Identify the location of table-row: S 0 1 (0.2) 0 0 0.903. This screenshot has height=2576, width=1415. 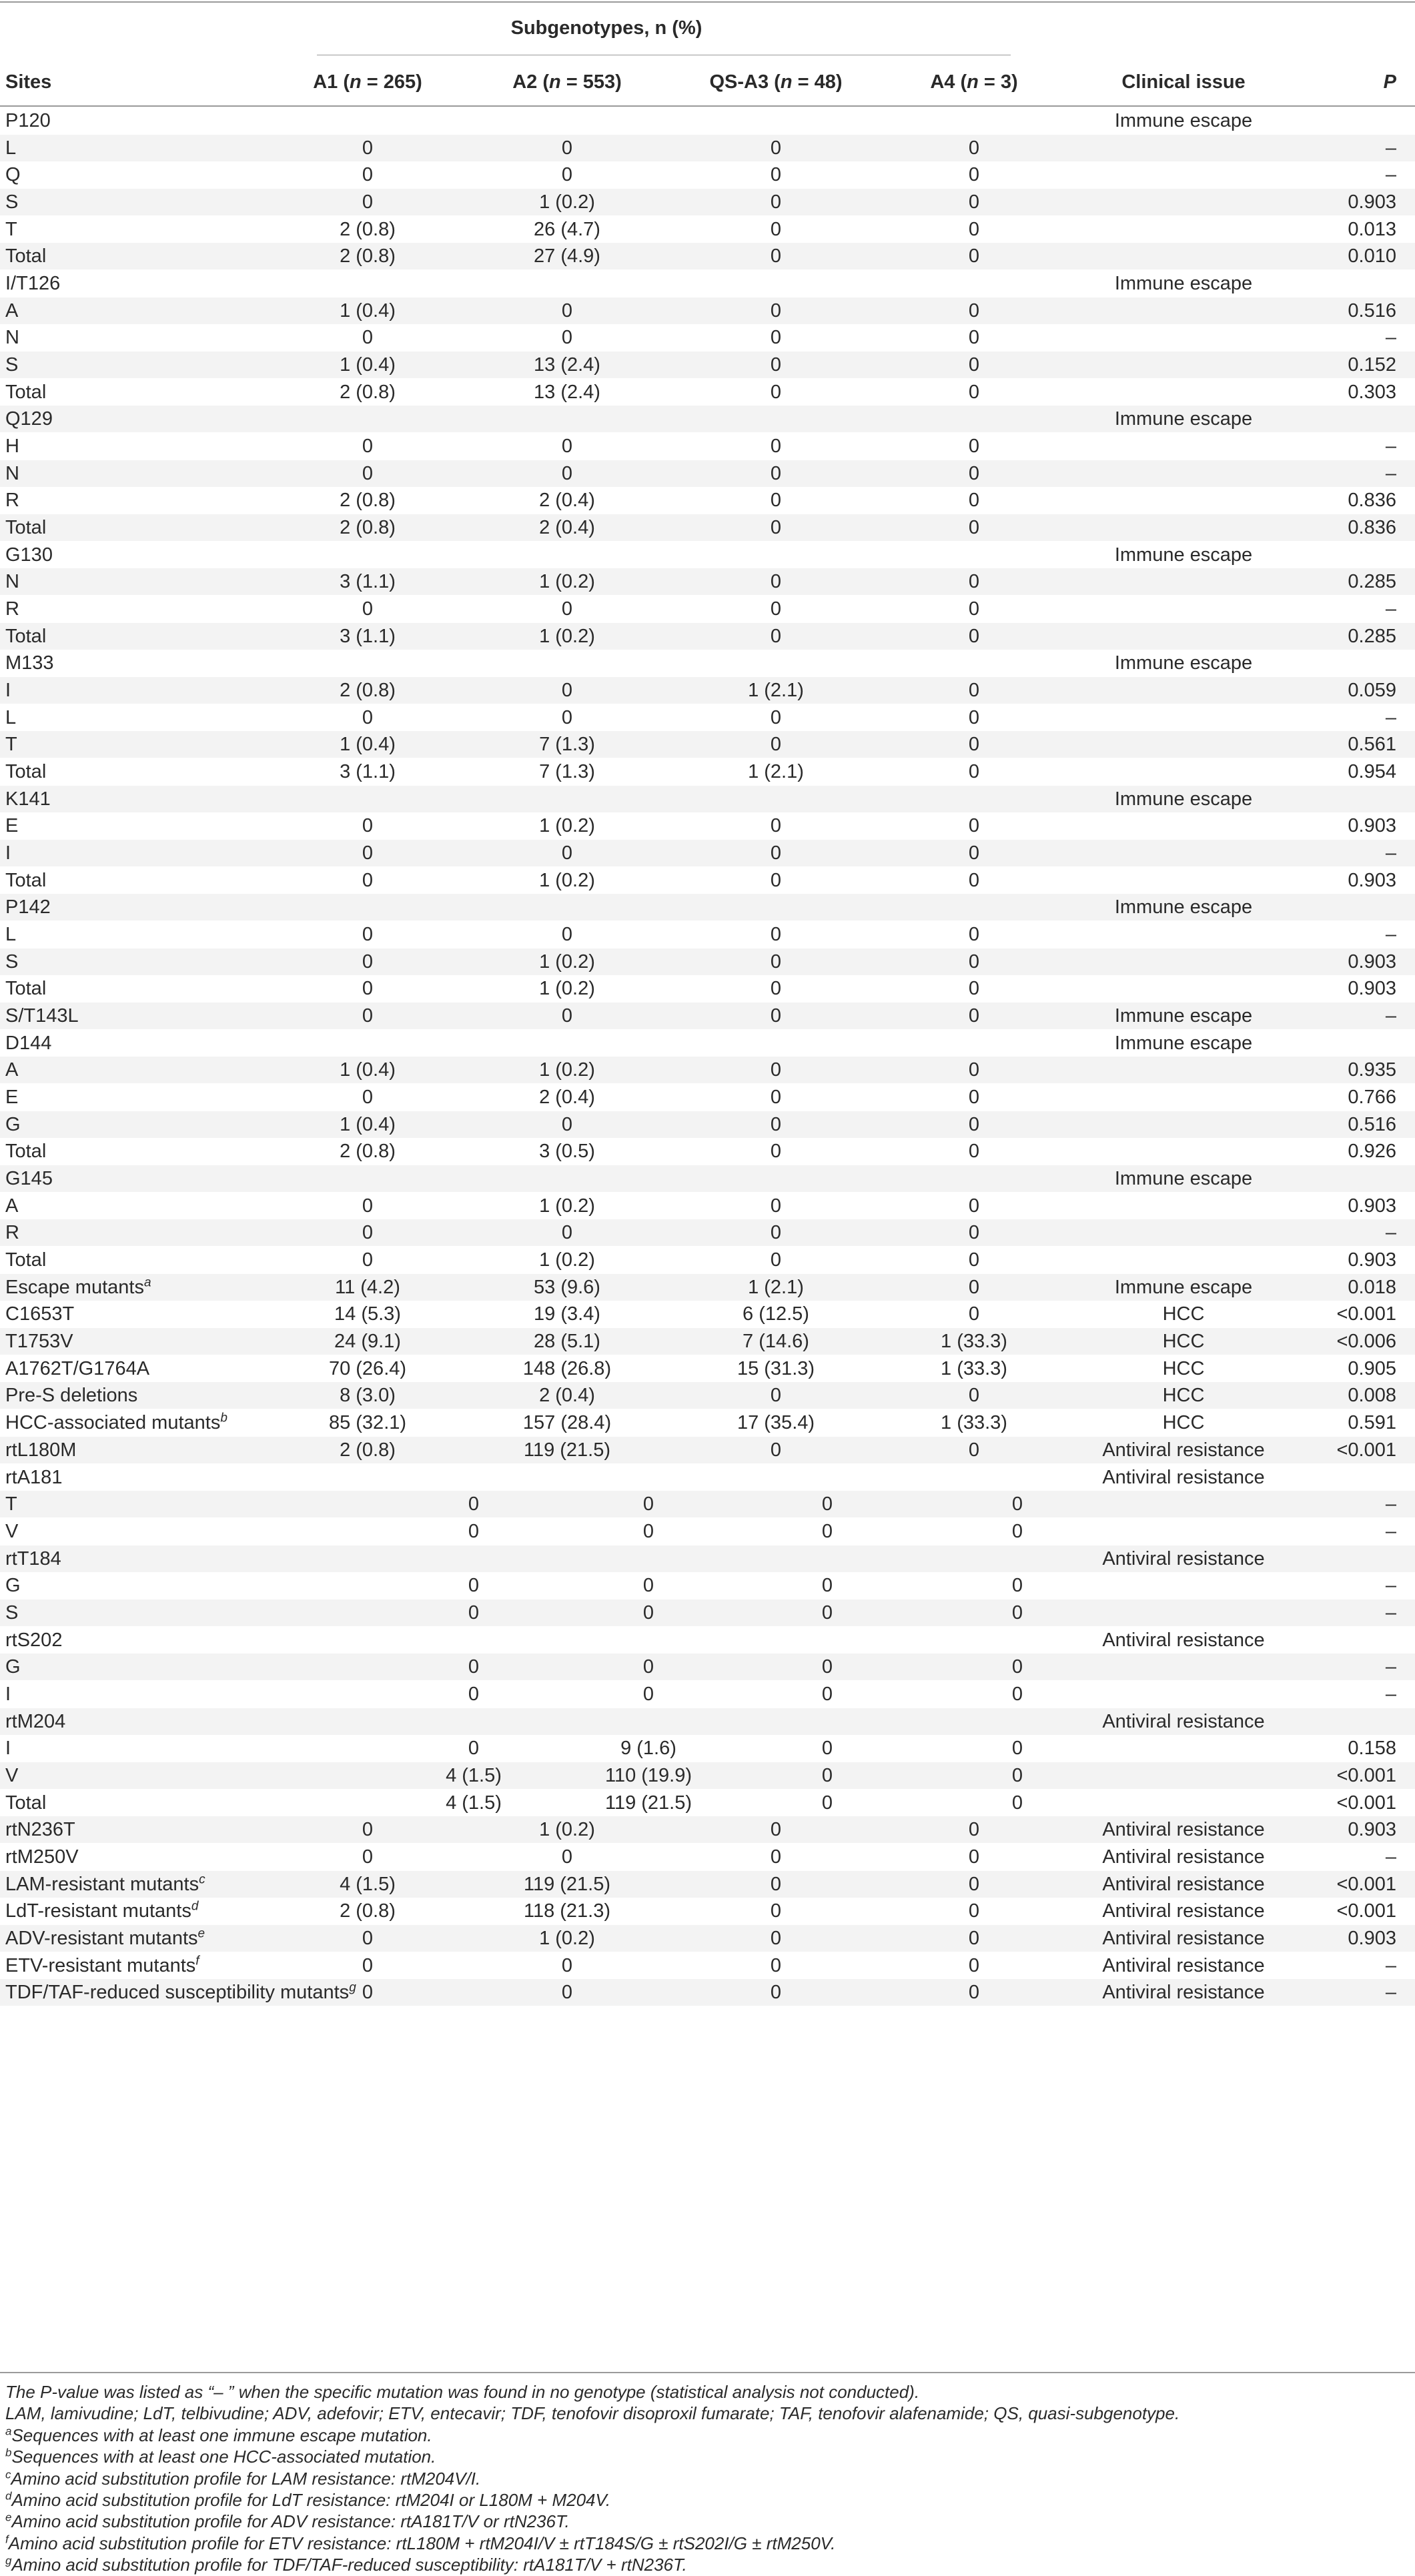
(707, 962).